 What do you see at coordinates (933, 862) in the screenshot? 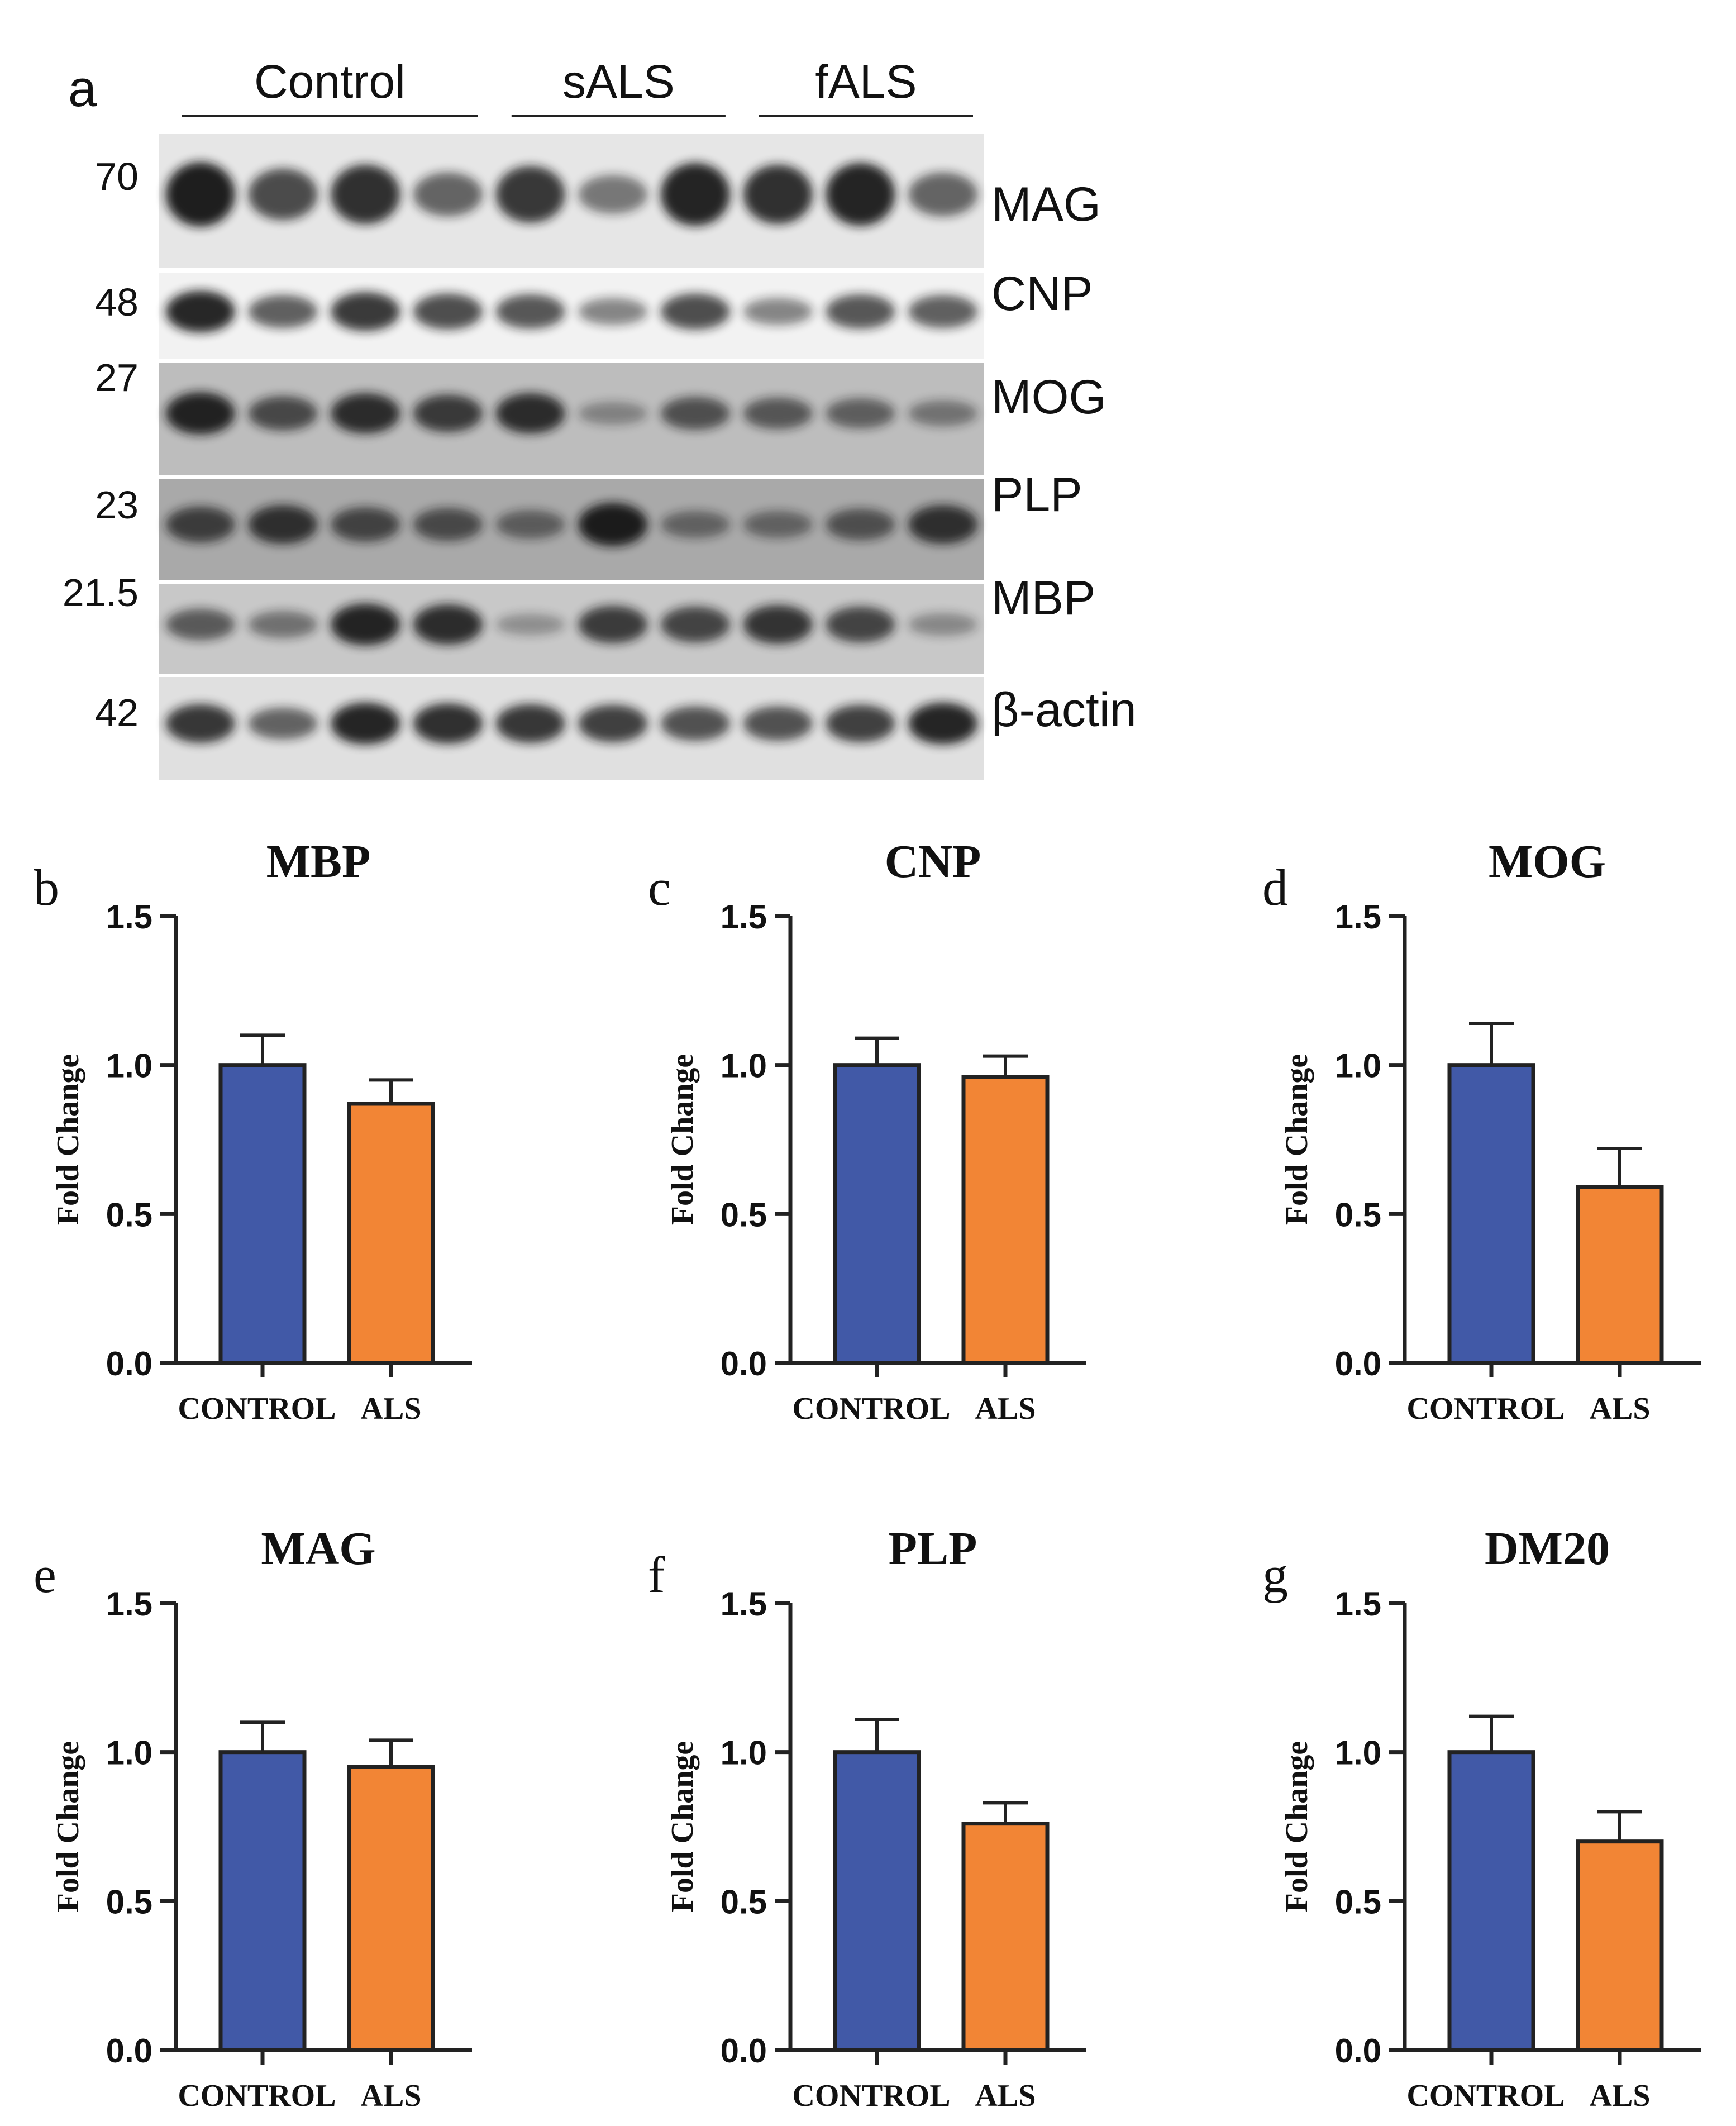
I see `chart-title: CNP` at bounding box center [933, 862].